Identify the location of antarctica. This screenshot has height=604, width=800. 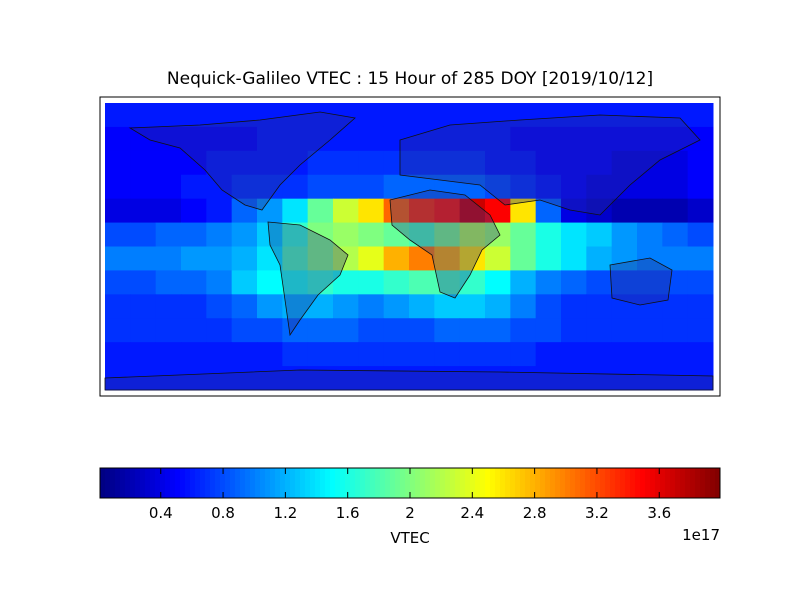
(409, 380).